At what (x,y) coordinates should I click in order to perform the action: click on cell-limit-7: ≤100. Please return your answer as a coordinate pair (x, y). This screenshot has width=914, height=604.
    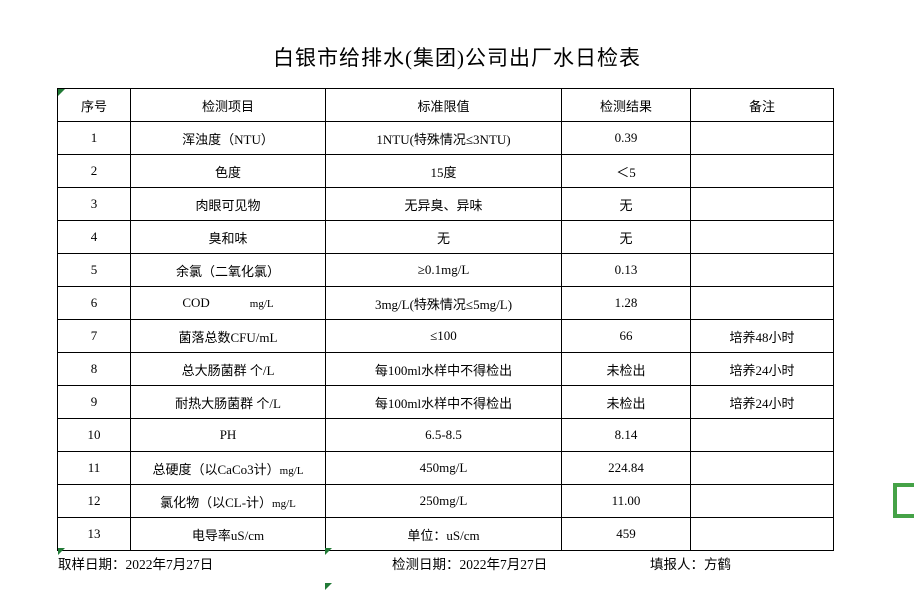
    Looking at the image, I should click on (443, 336).